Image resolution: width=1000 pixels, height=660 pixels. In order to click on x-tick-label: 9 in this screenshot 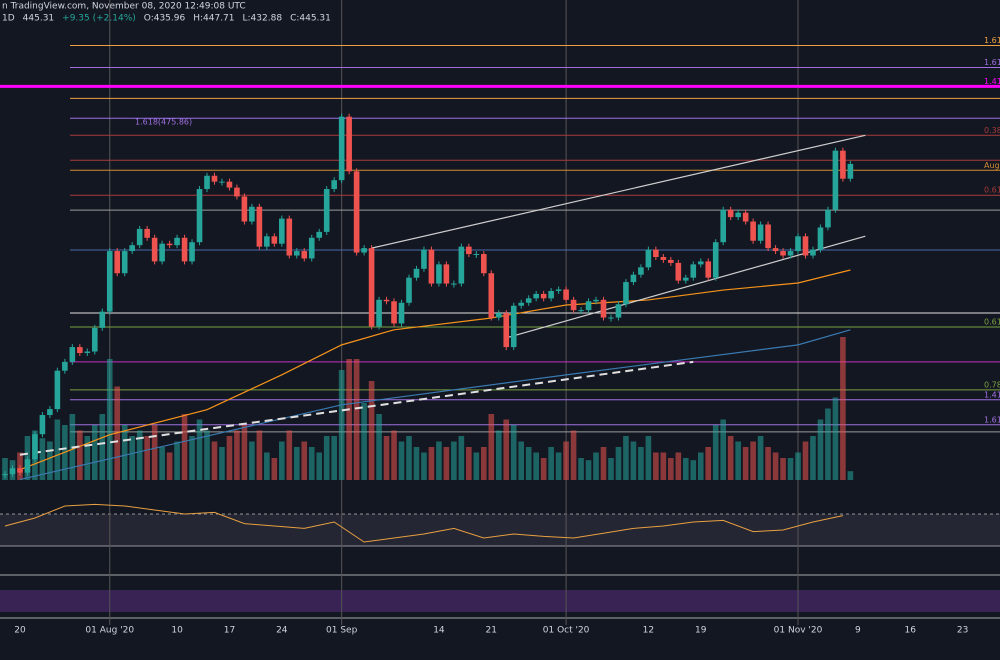, I will do `click(858, 631)`.